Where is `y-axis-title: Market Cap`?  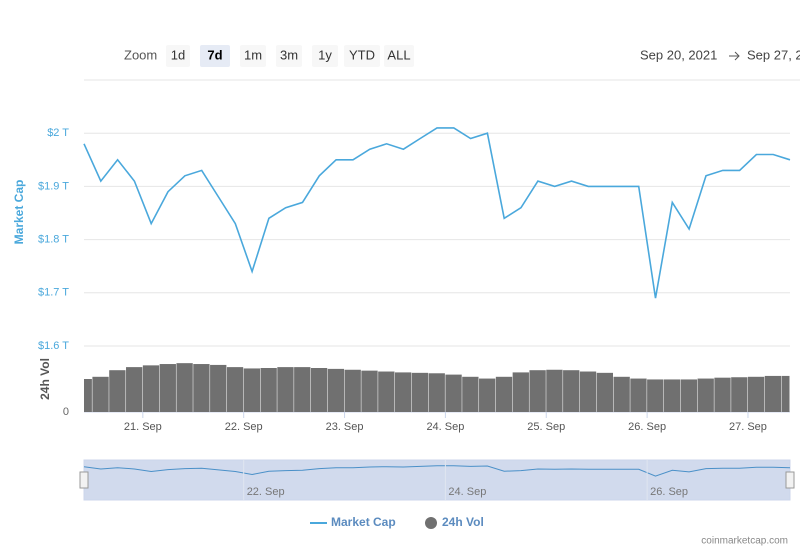 y-axis-title: Market Cap is located at coordinates (19, 212).